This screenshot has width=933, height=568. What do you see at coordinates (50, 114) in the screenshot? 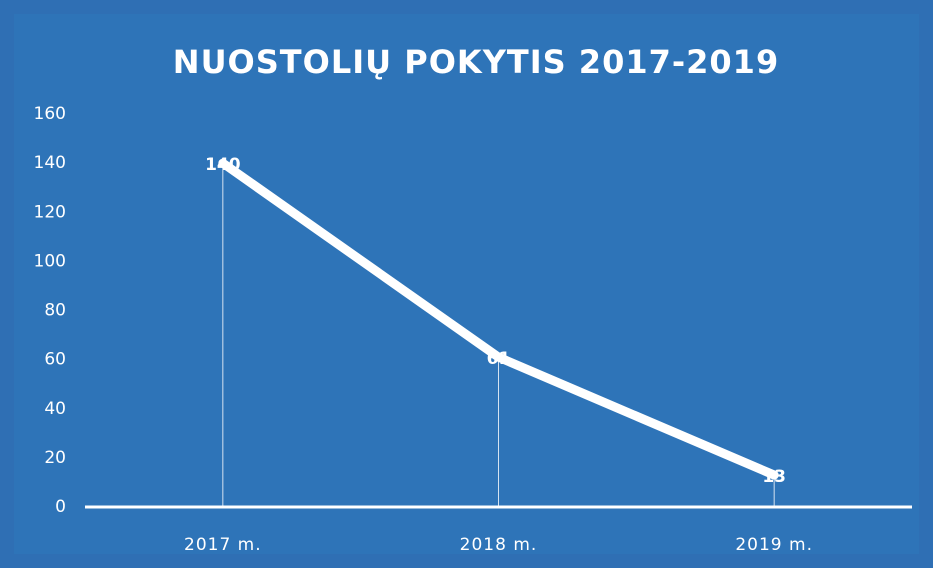
I see `y-tick-label: 160` at bounding box center [50, 114].